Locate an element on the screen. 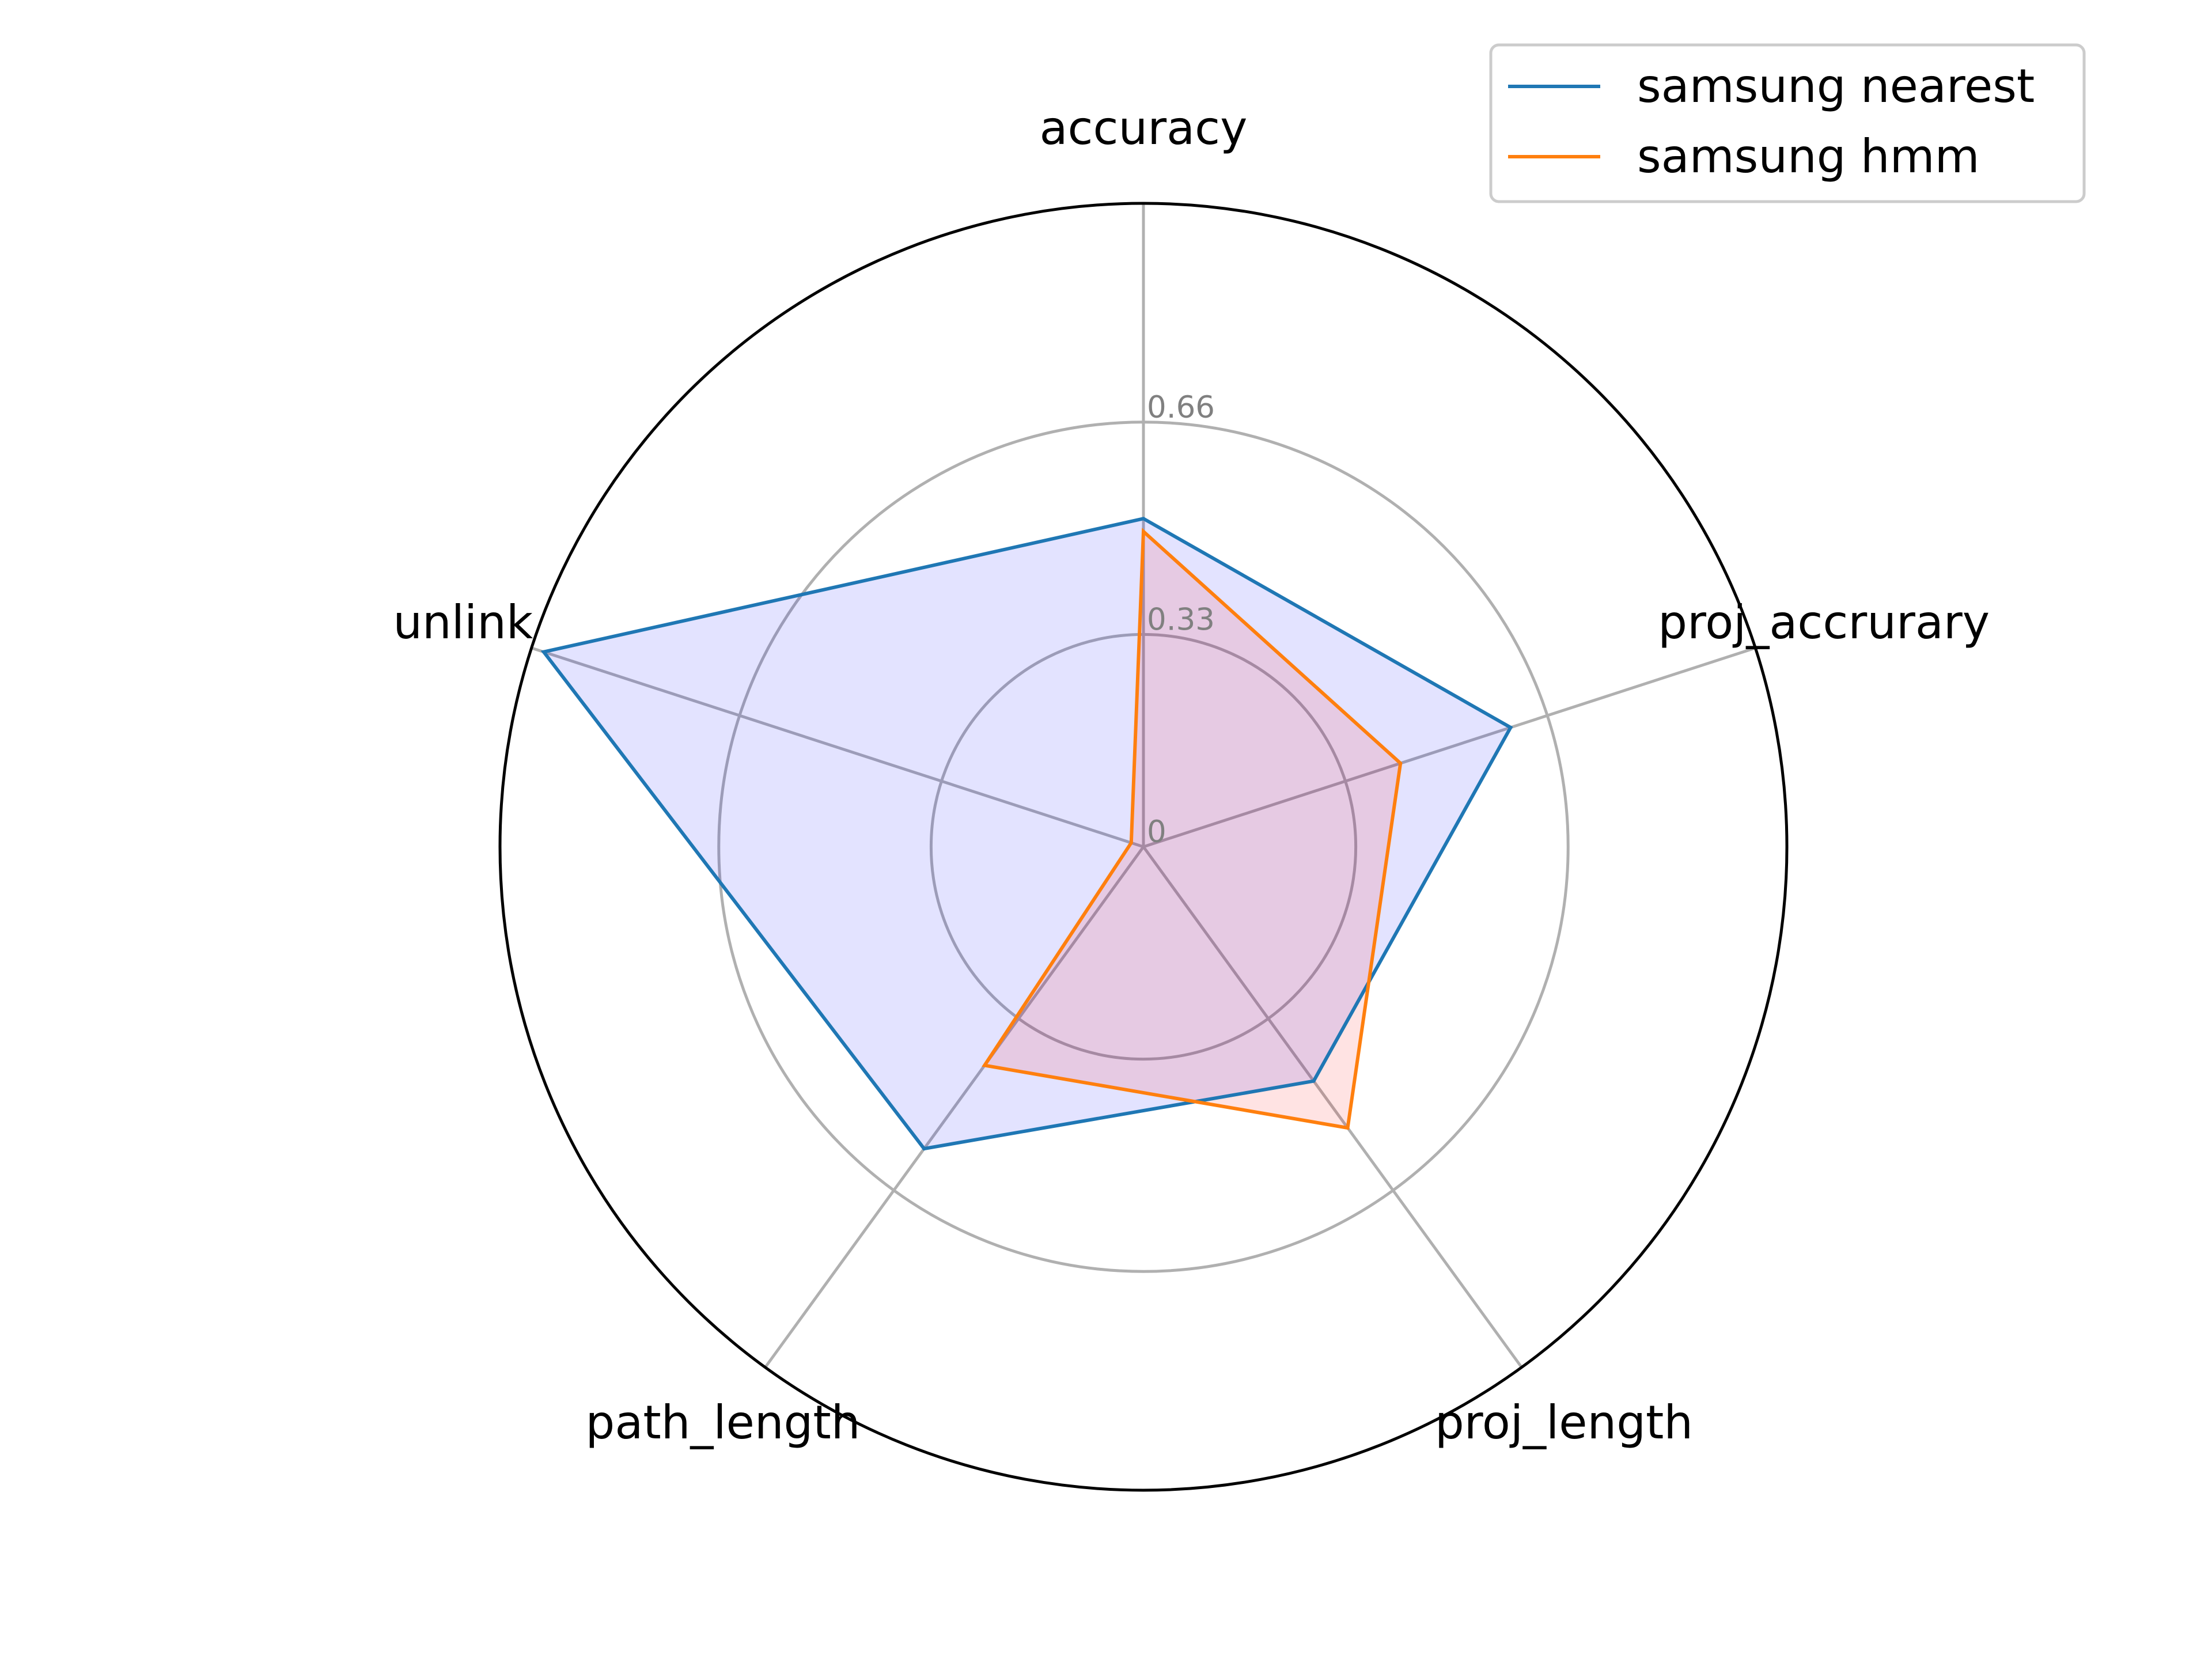 This screenshot has width=2212, height=1659. legend-label-samsung-hmm: samsung hmm is located at coordinates (1808, 156).